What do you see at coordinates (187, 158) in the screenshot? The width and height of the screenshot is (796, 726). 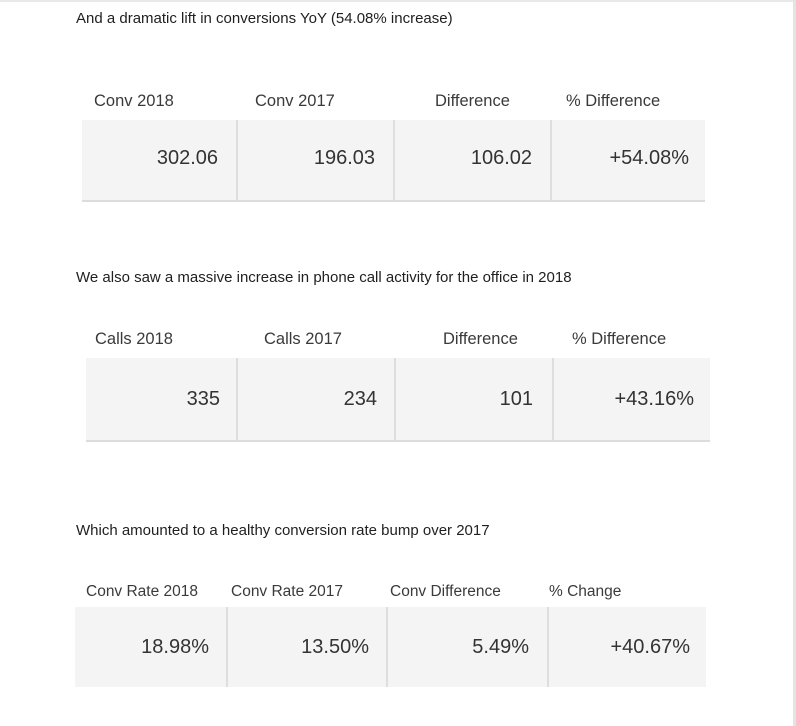 I see `conv-2018-value: 302.06` at bounding box center [187, 158].